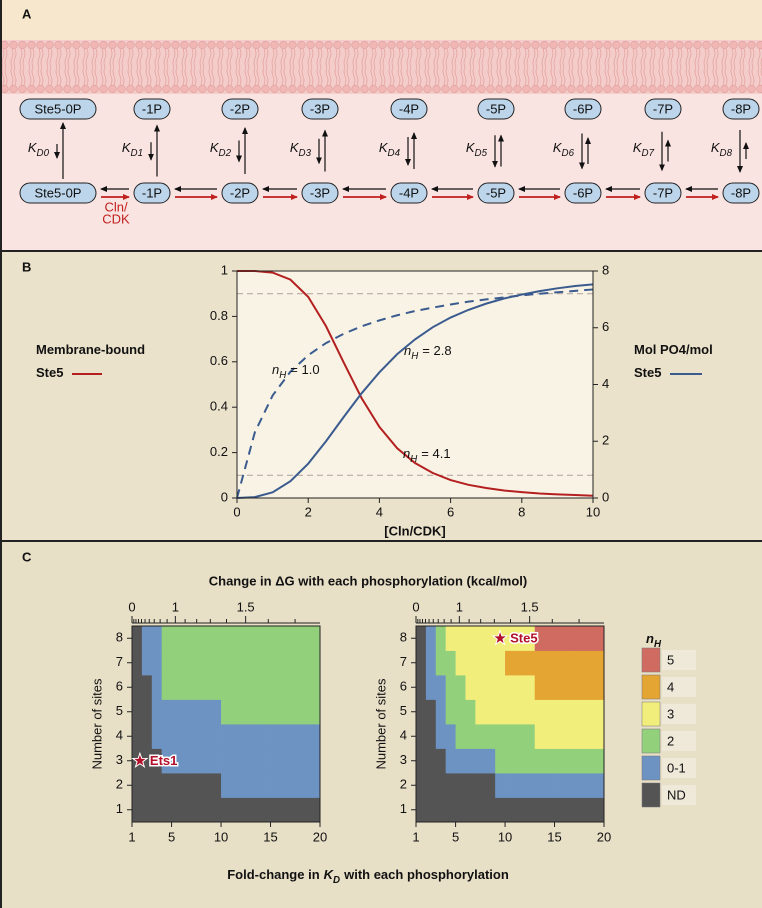  I want to click on state-label: -4P, so click(409, 108).